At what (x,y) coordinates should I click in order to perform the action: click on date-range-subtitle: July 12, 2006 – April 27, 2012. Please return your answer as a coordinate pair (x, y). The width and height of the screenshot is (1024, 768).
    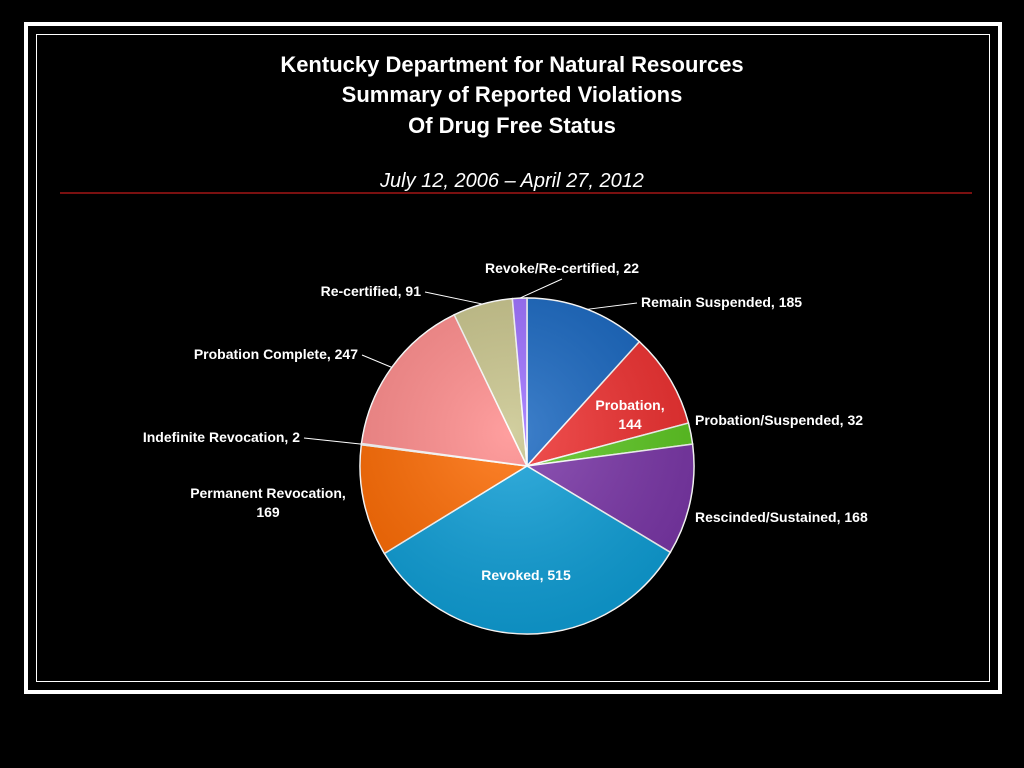
    Looking at the image, I should click on (512, 181).